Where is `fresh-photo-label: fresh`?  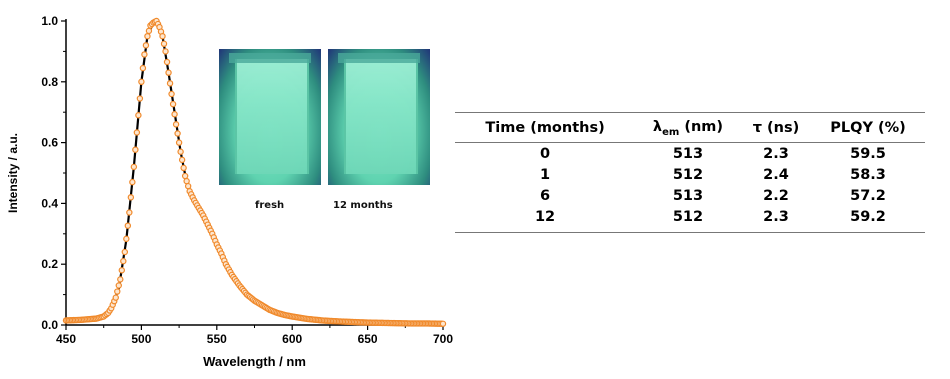 fresh-photo-label: fresh is located at coordinates (270, 205).